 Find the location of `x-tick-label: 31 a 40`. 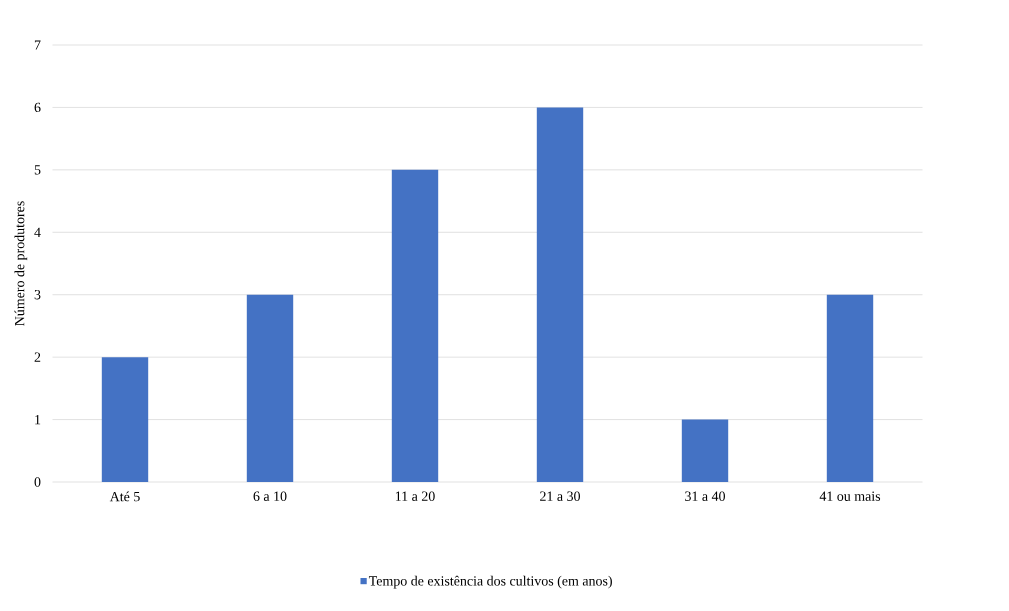

x-tick-label: 31 a 40 is located at coordinates (705, 496).